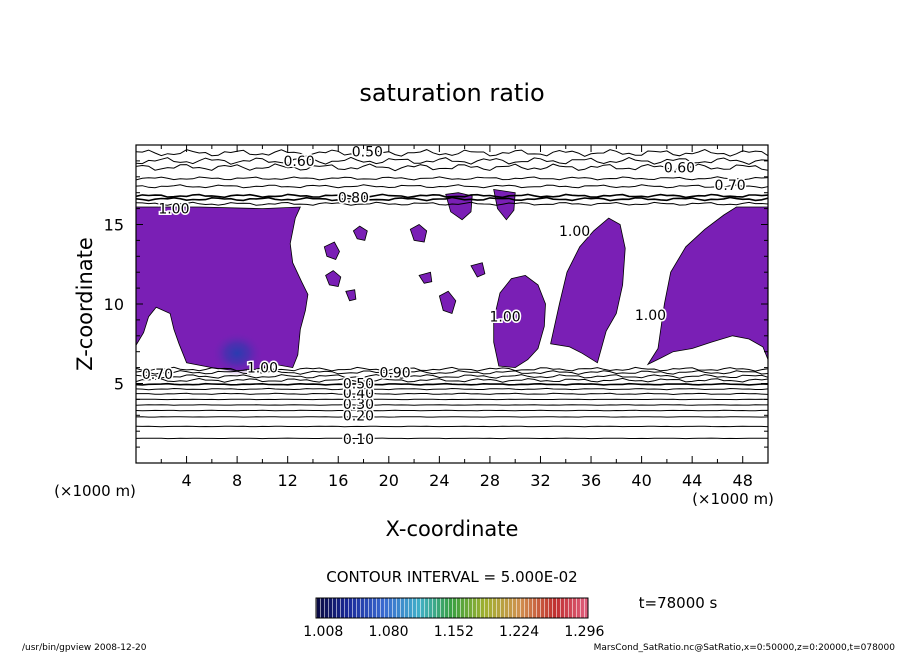 This screenshot has height=654, width=904. What do you see at coordinates (85, 304) in the screenshot?
I see `y-axis-label: Z-coordinate` at bounding box center [85, 304].